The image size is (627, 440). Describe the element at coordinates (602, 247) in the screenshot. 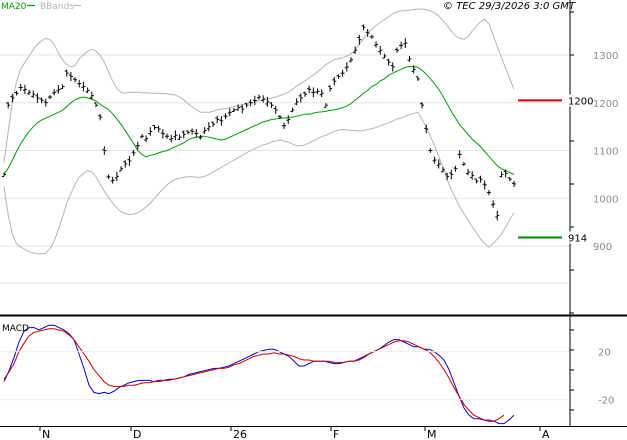

I see `price-tick-label: 900` at that location.